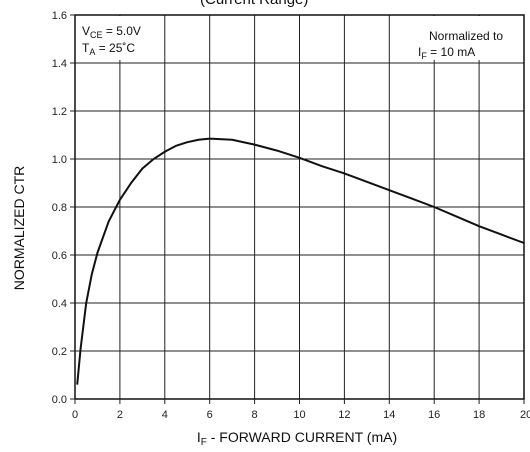 This screenshot has width=530, height=452. What do you see at coordinates (254, 4) in the screenshot?
I see `chart-title: (Current Range)` at bounding box center [254, 4].